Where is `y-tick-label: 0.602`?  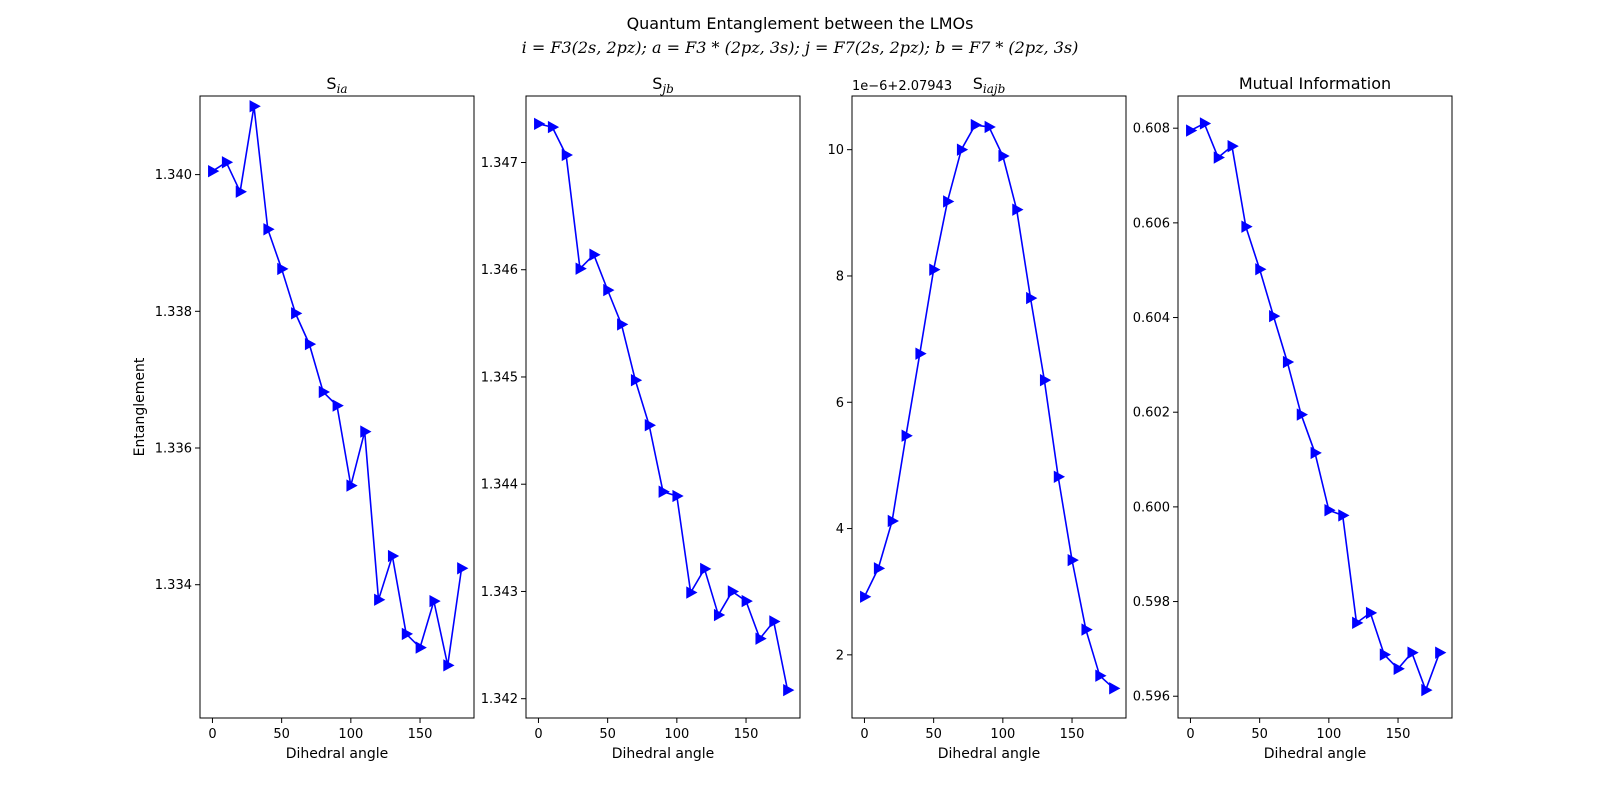
y-tick-label: 0.602 is located at coordinates (1151, 413).